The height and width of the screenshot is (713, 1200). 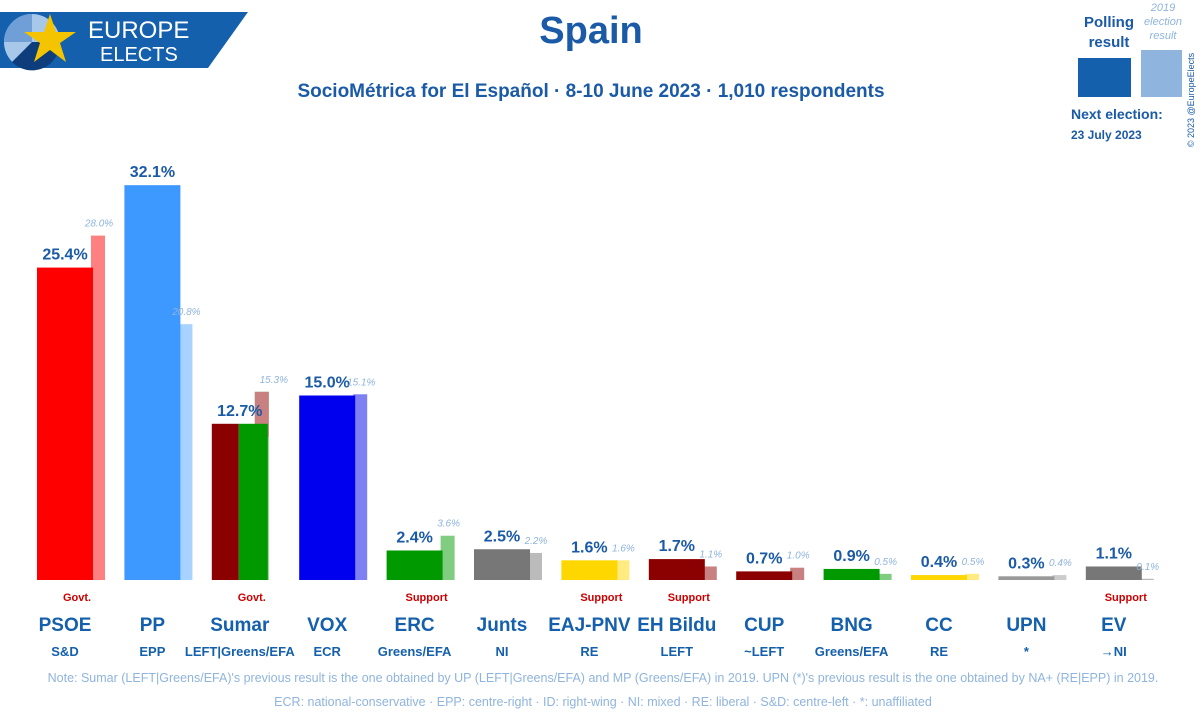 I want to click on party-name-eaj-pnv: EAJ-PNV, so click(x=589, y=625).